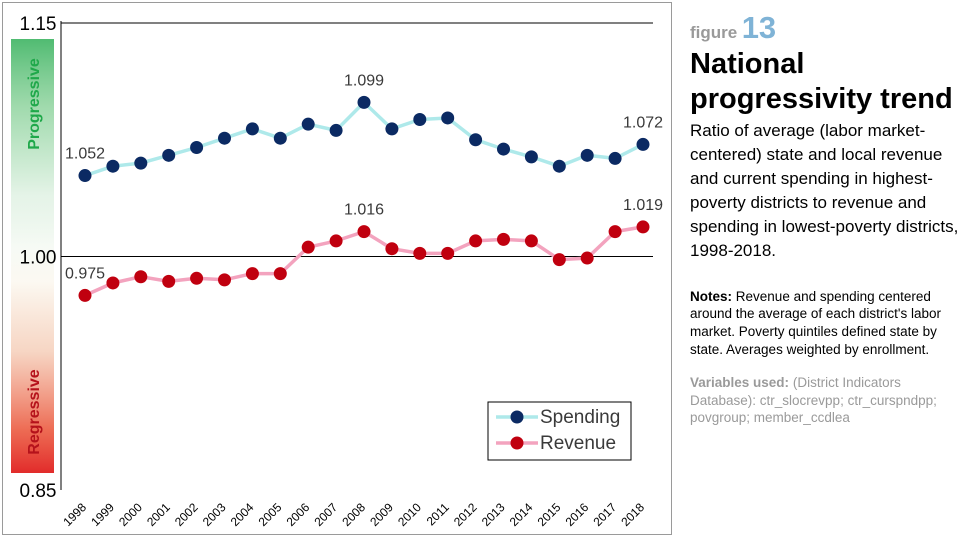  What do you see at coordinates (517, 443) in the screenshot?
I see `legend-revenue-marker` at bounding box center [517, 443].